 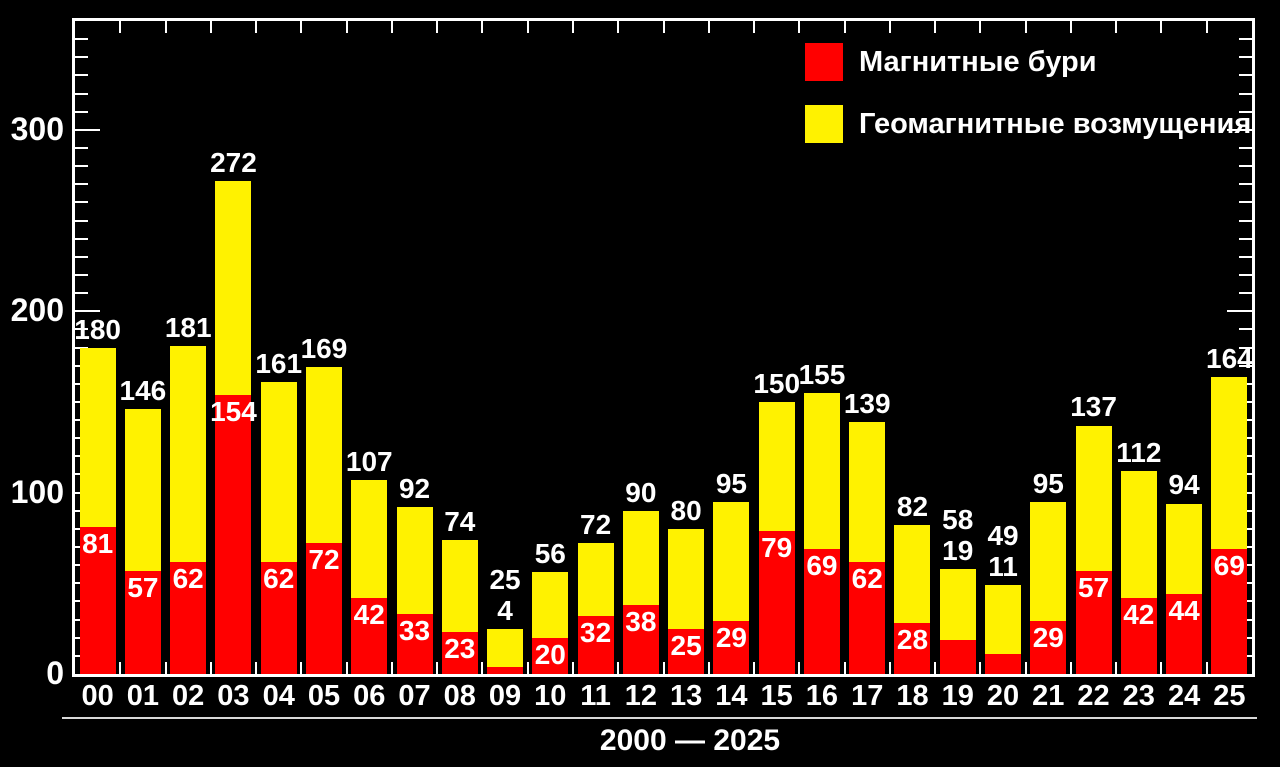 I want to click on bar-red-label: 42, so click(x=1139, y=614).